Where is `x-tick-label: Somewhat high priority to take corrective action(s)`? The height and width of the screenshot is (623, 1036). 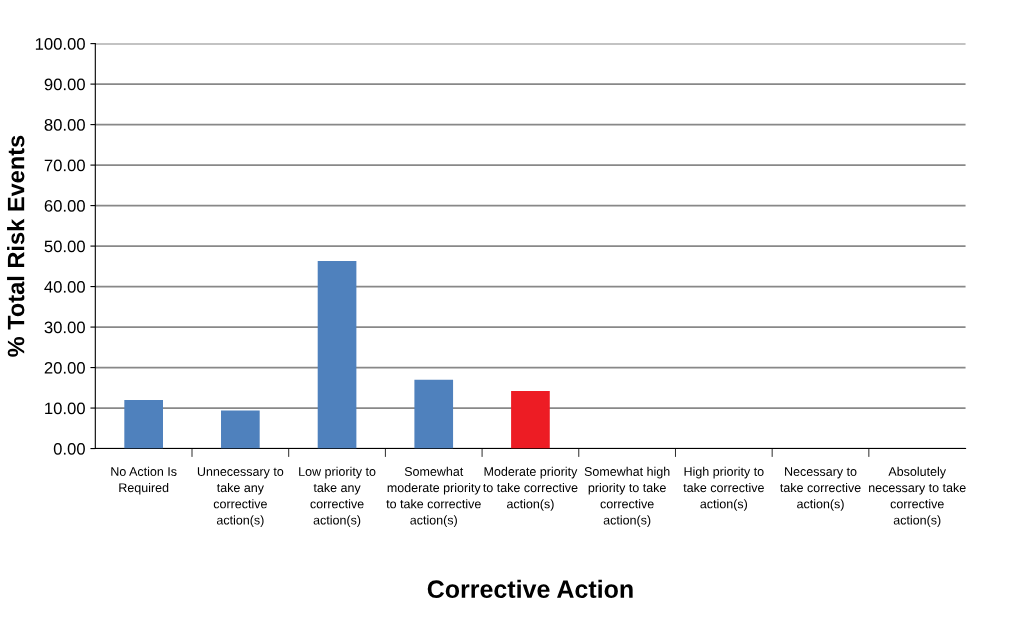
x-tick-label: Somewhat high priority to take corrective action(s) is located at coordinates (627, 496).